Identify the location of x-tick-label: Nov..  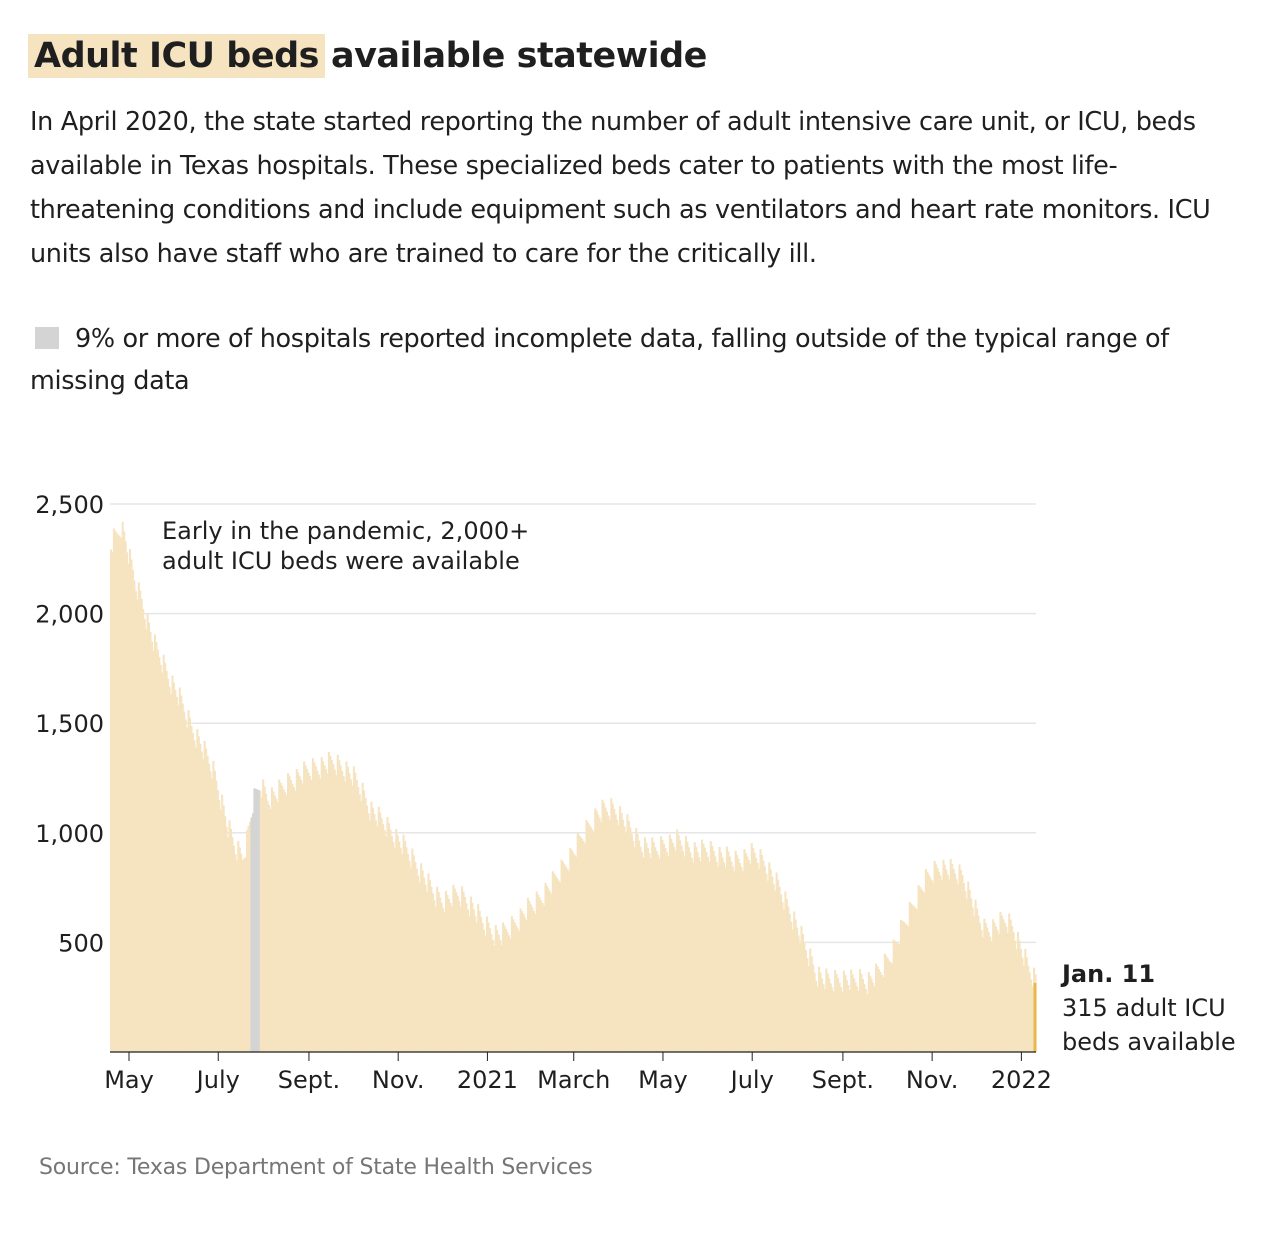
(932, 1080).